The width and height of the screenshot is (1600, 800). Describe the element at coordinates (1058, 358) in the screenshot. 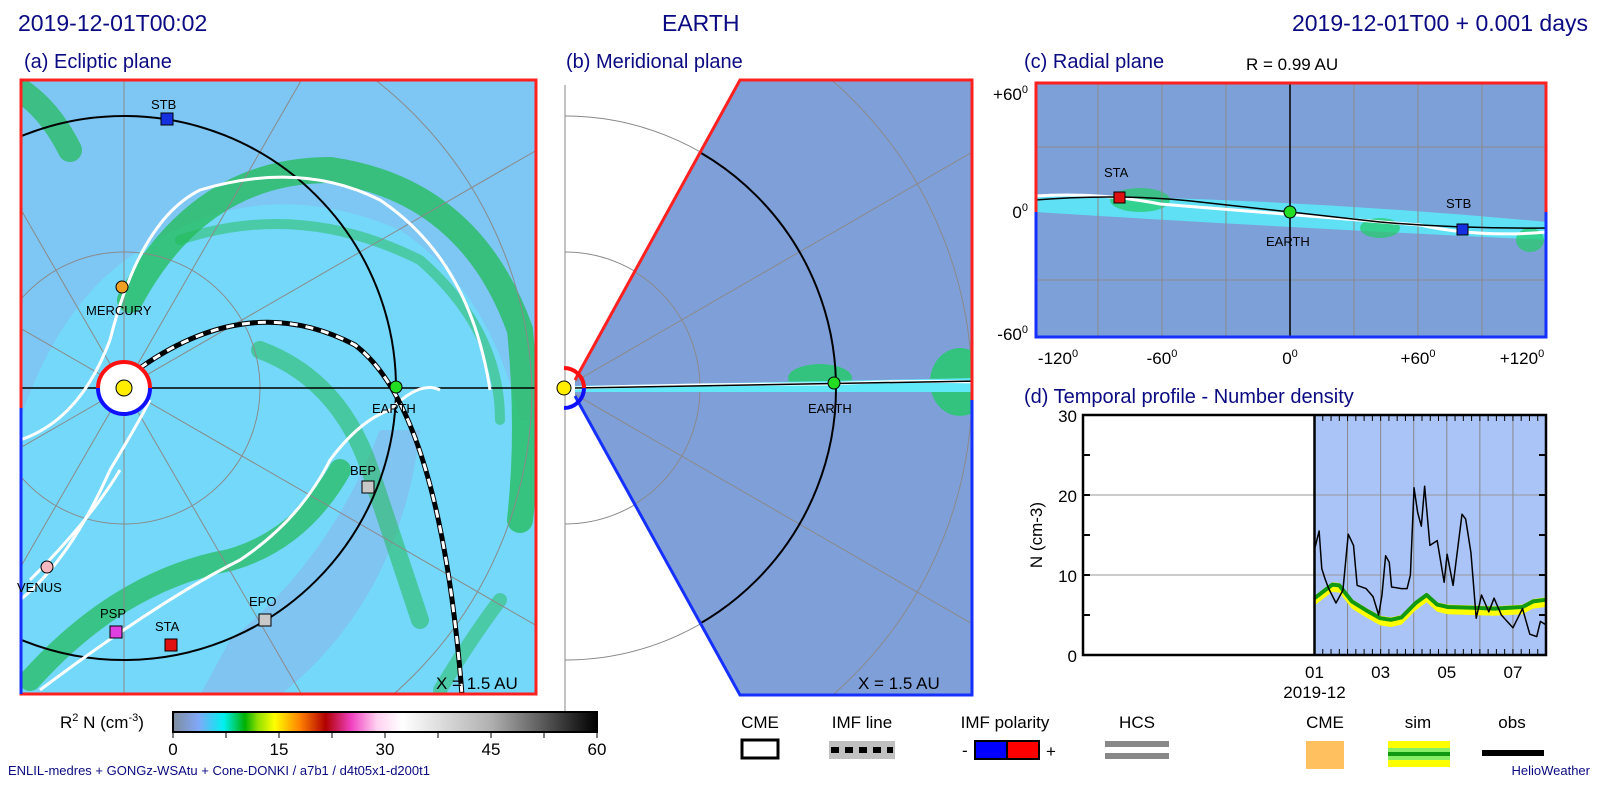

I see `x-tick-label: -1200` at that location.